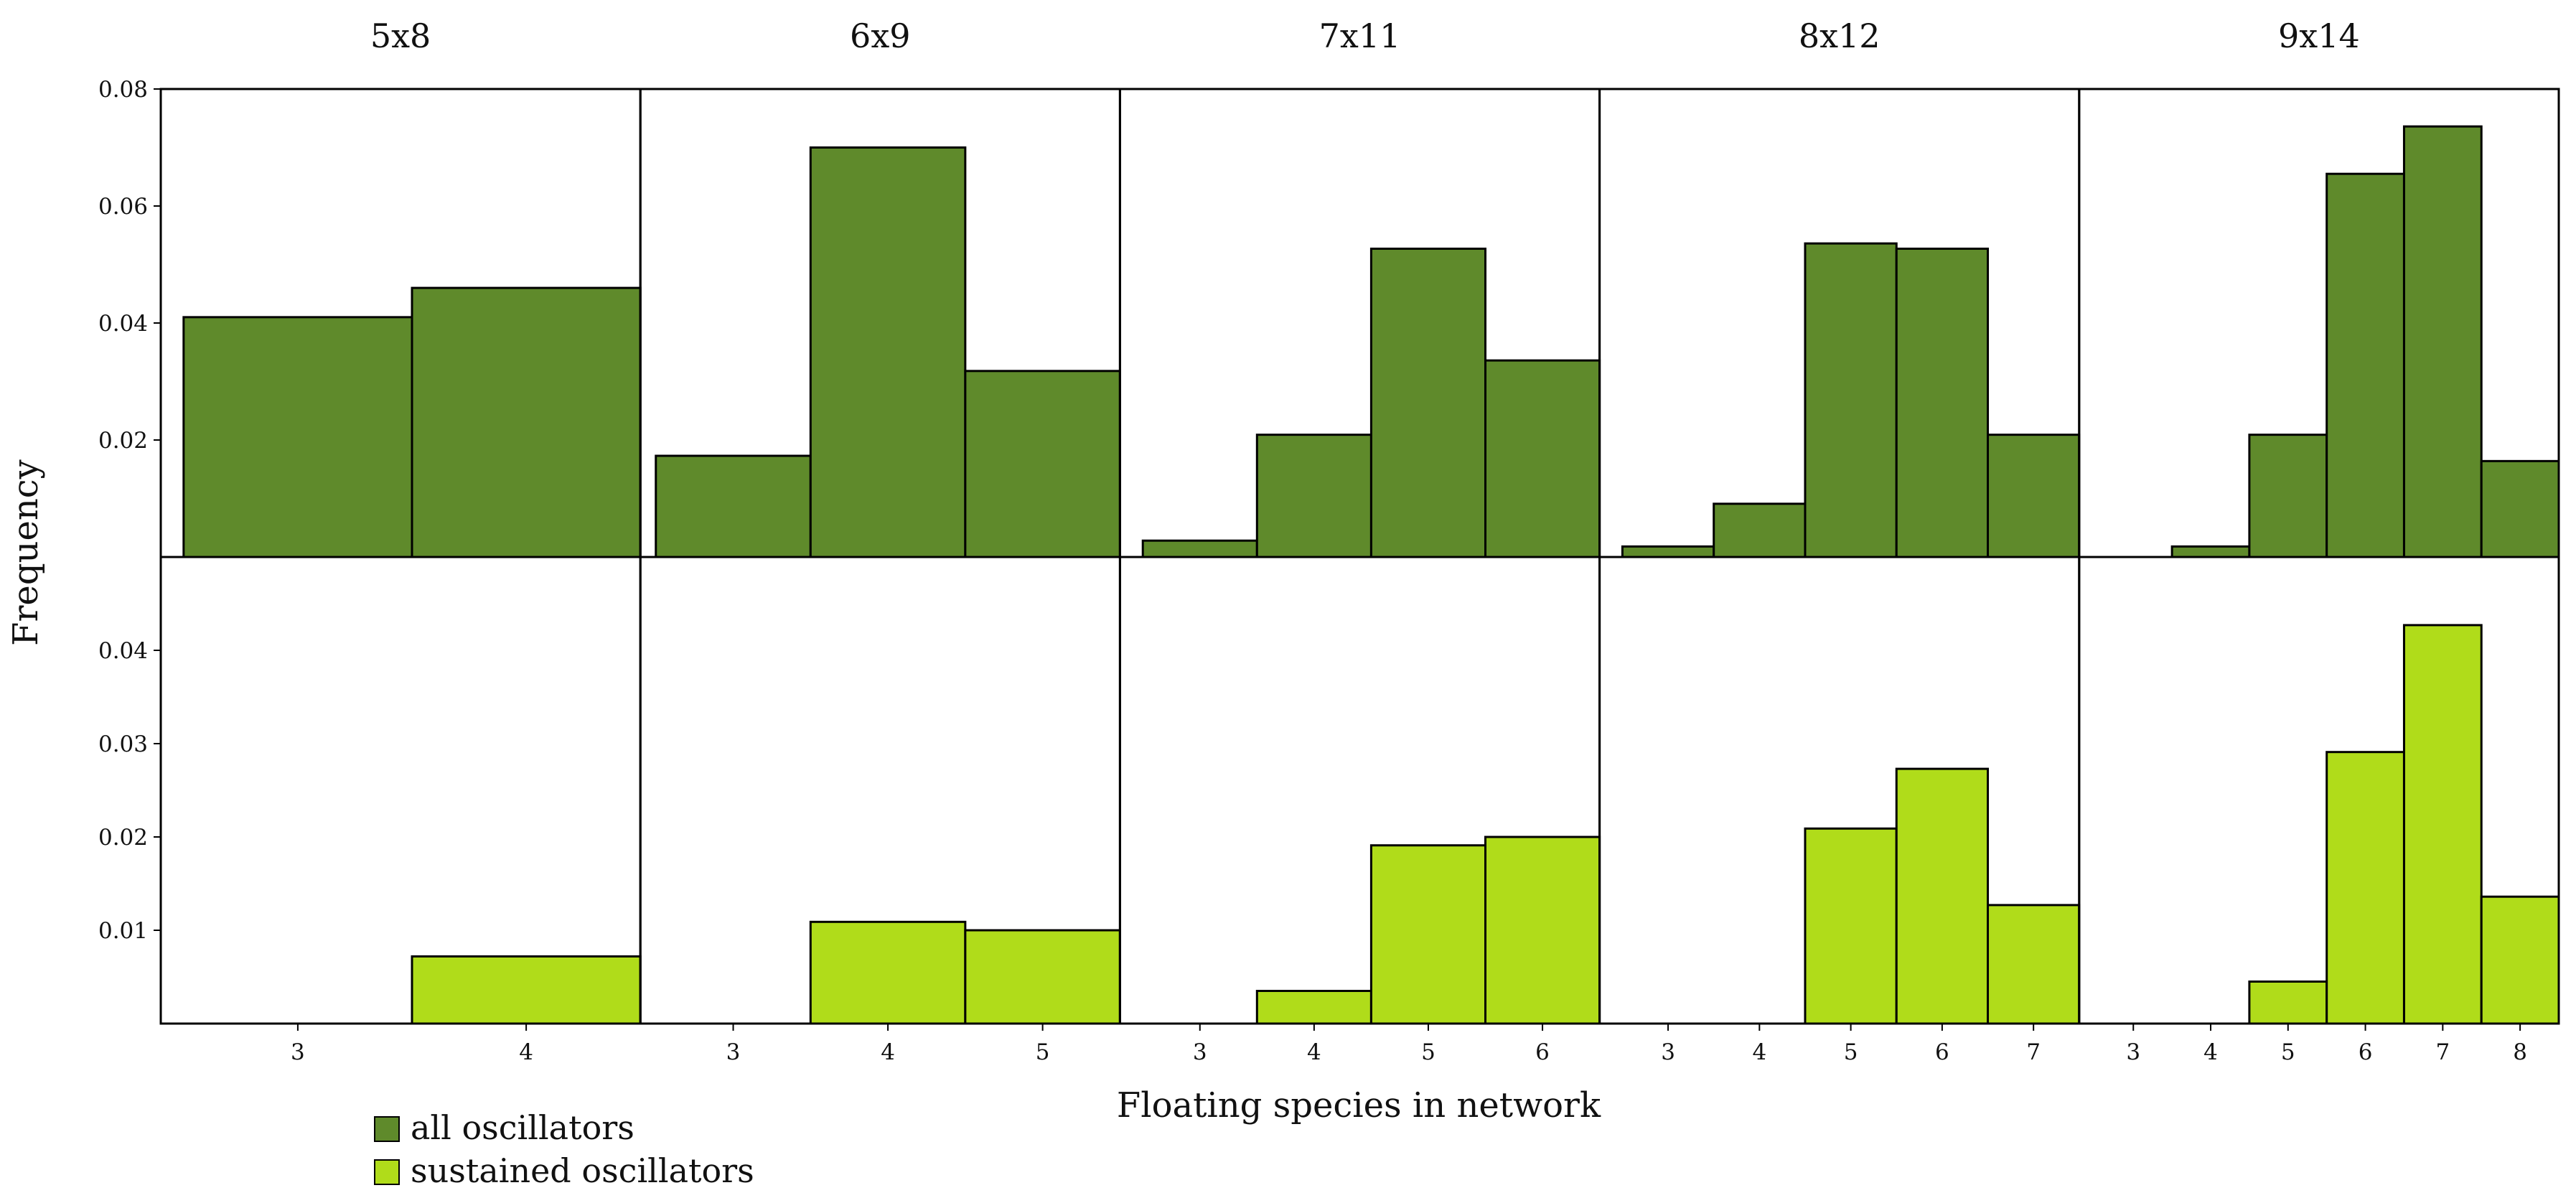  Describe the element at coordinates (387, 1129) in the screenshot. I see `legend-swatch-all` at that location.